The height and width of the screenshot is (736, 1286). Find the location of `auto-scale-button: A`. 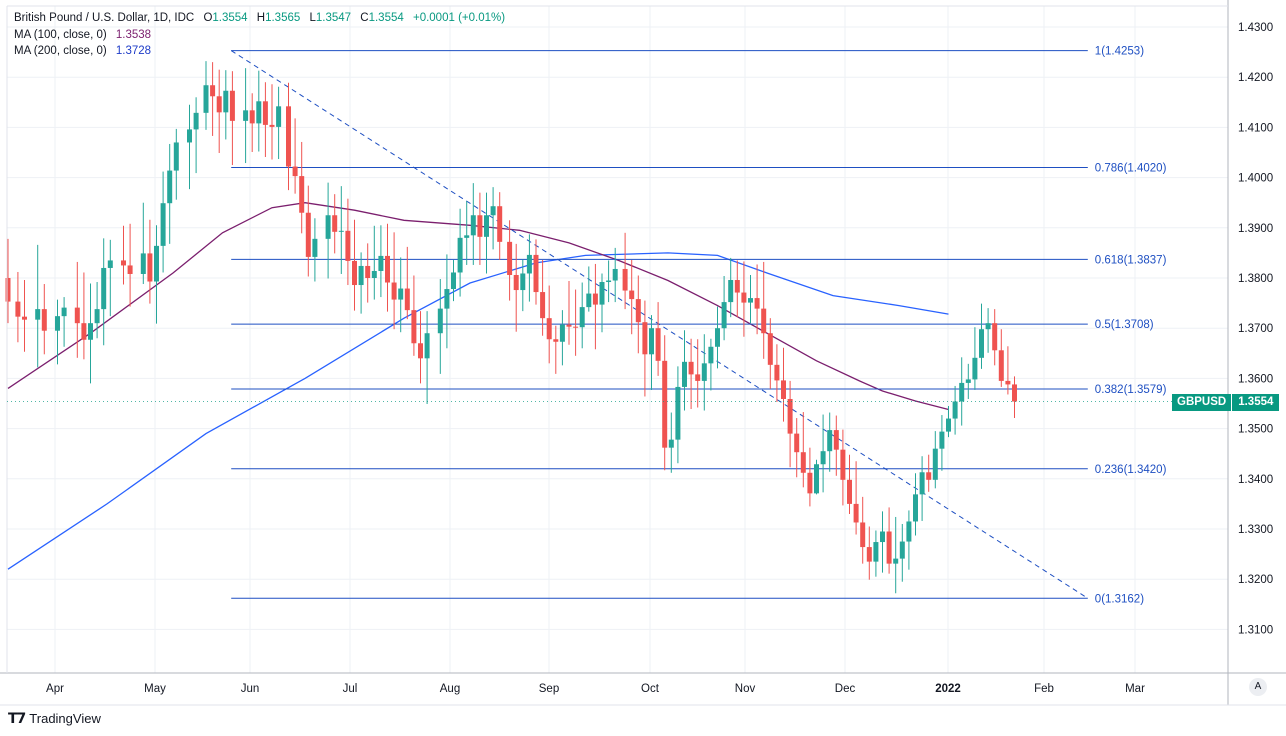

auto-scale-button: A is located at coordinates (1258, 687).